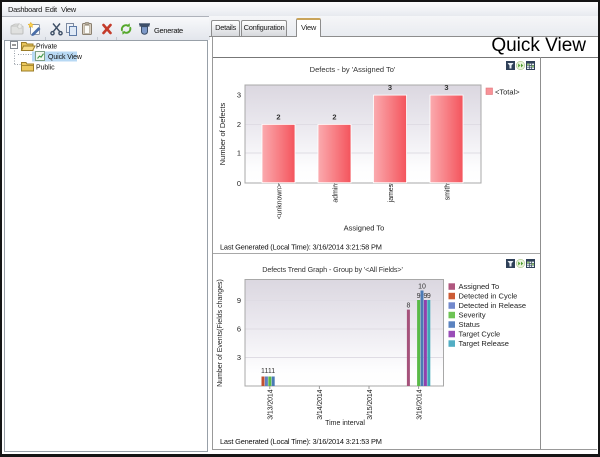 The image size is (600, 457). What do you see at coordinates (45, 68) in the screenshot?
I see `svg-text: Public` at bounding box center [45, 68].